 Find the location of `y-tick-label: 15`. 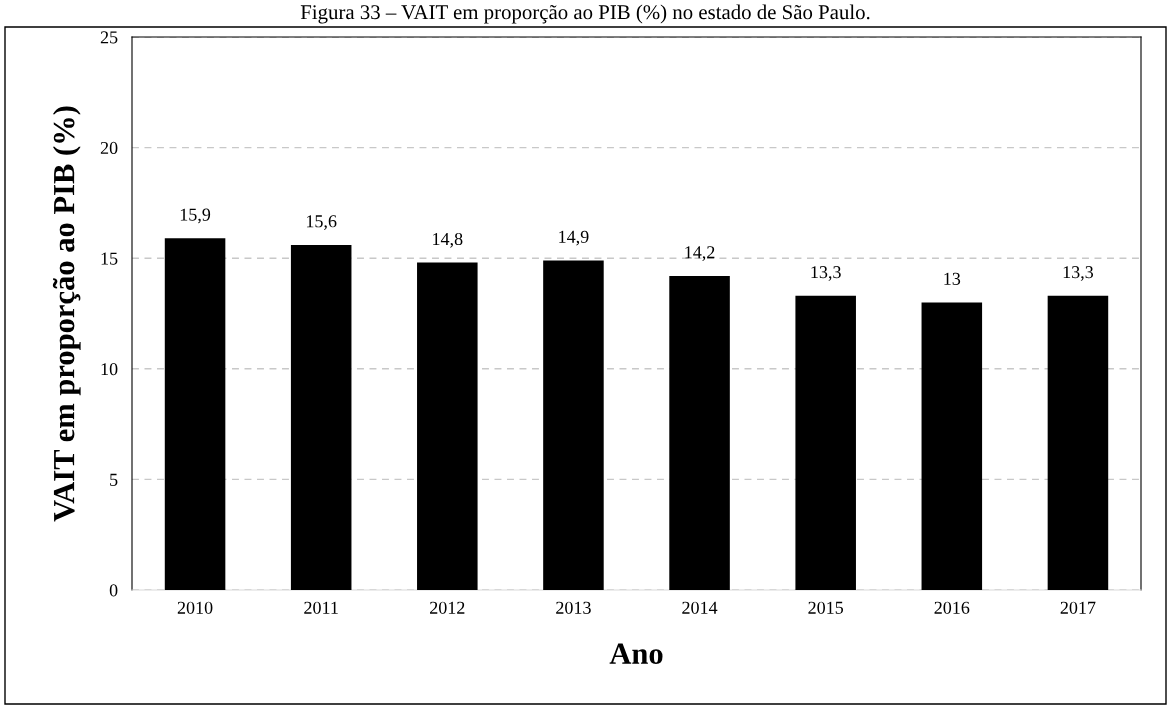

y-tick-label: 15 is located at coordinates (109, 258).